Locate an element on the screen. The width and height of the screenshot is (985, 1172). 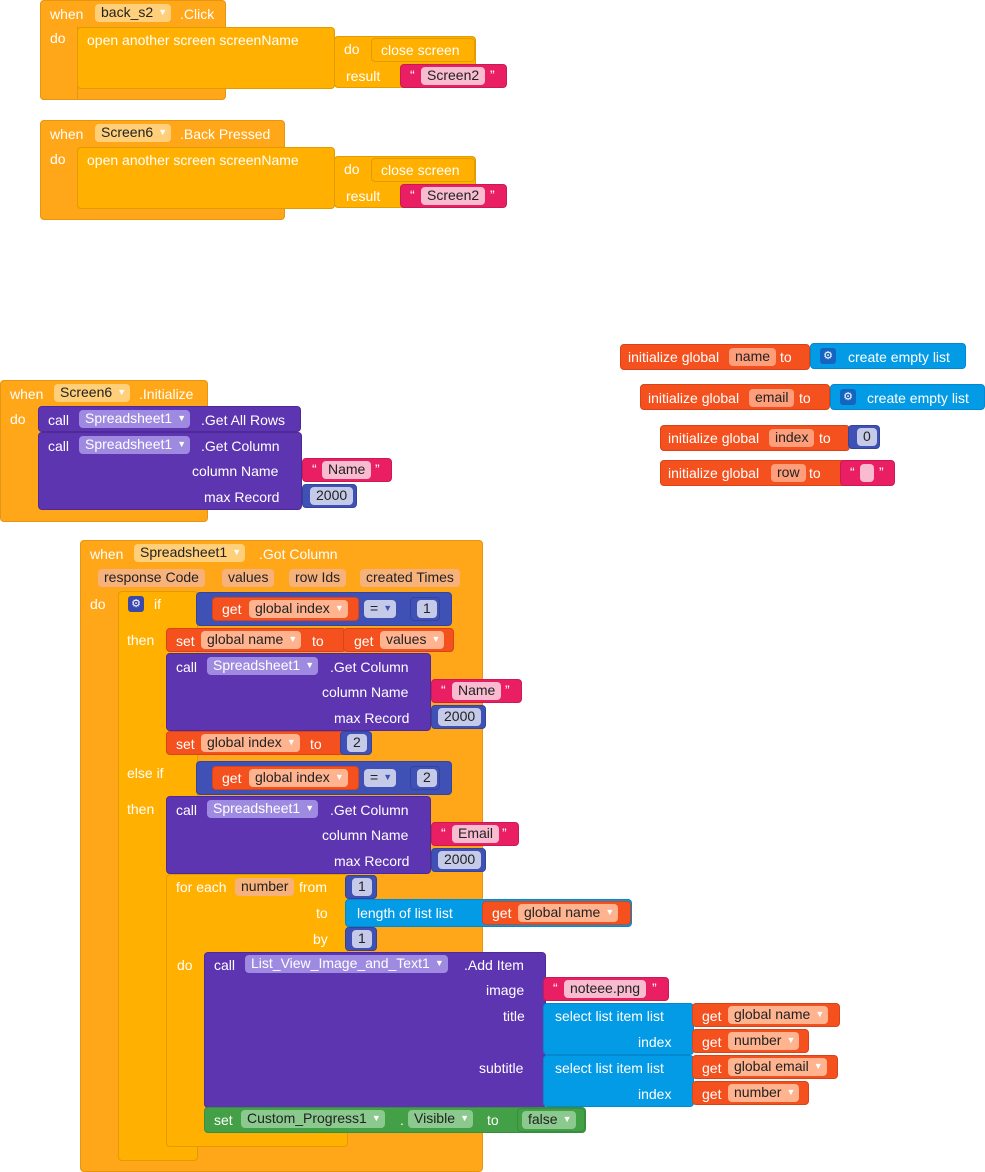
global-var-email: email is located at coordinates (772, 398).